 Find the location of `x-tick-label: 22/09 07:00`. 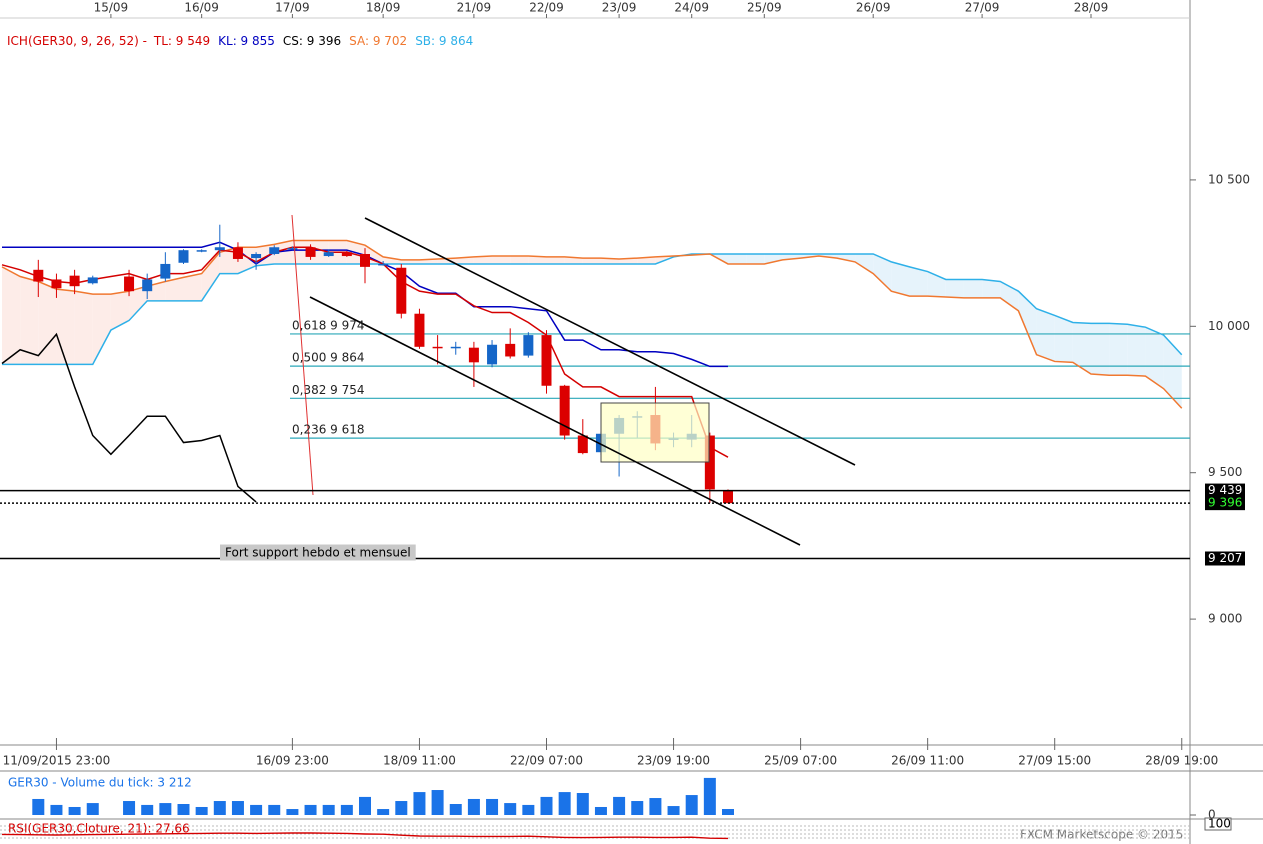

x-tick-label: 22/09 07:00 is located at coordinates (546, 761).